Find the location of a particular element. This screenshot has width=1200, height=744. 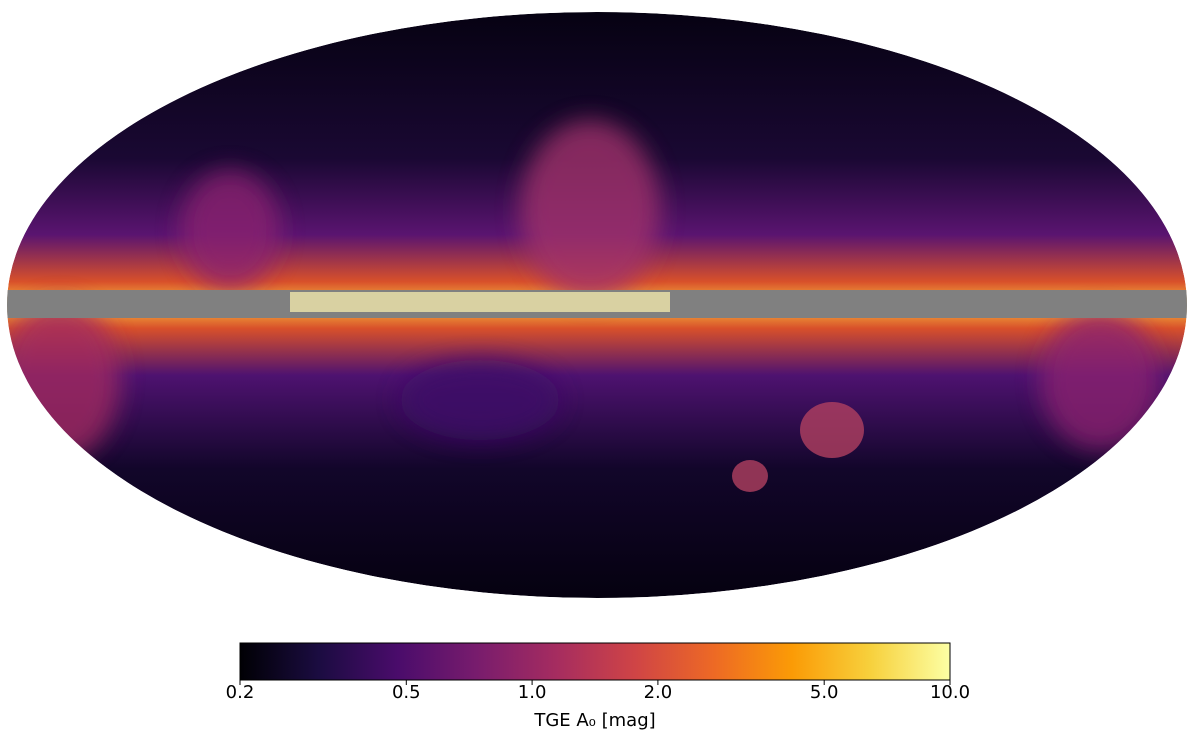

colorbar-tick-label: 0.2 is located at coordinates (240, 692).